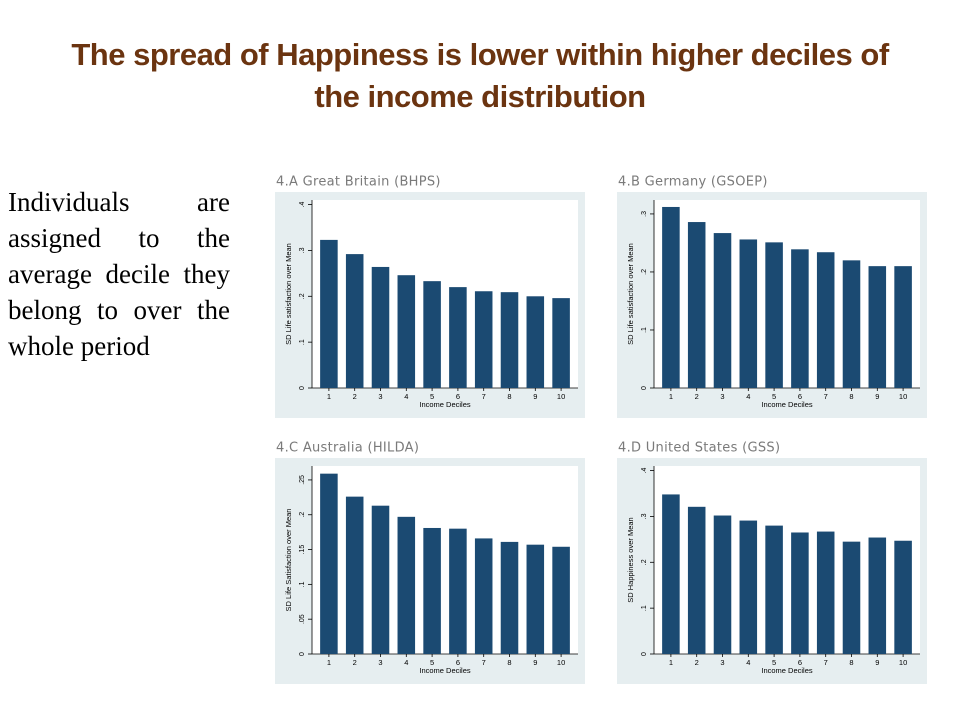  Describe the element at coordinates (699, 448) in the screenshot. I see `panel-title: 4.D United States (GSS)` at that location.